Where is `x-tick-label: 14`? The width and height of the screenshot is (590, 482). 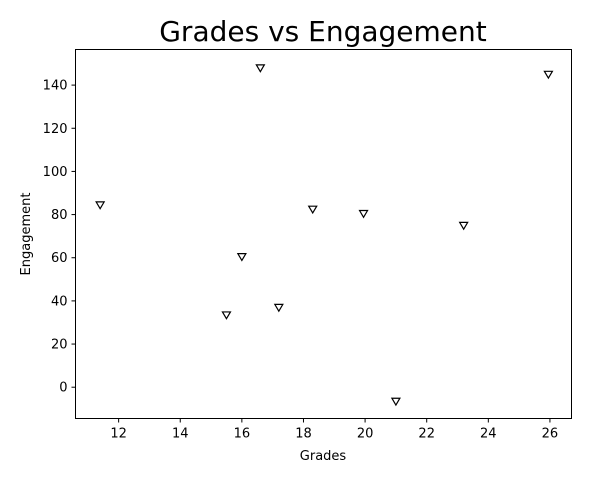
x-tick-label: 14 is located at coordinates (180, 434).